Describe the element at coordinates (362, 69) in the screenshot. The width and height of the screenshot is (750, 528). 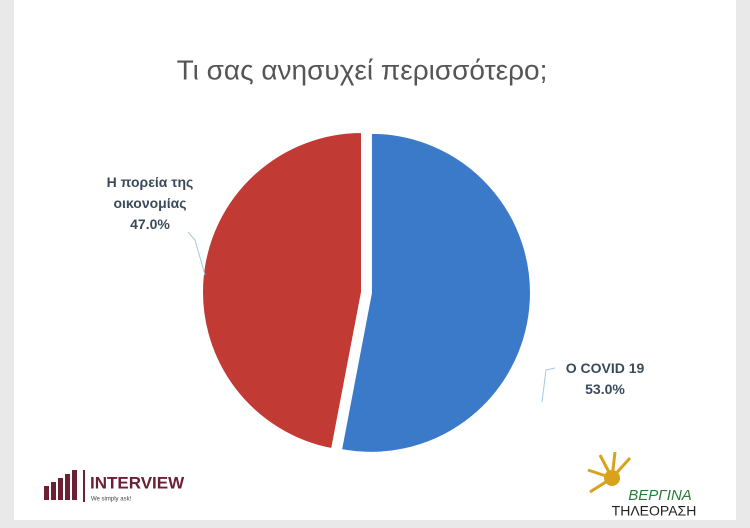
I see `chart-title: Τι σας ανησυχεί περισσότερο;` at that location.